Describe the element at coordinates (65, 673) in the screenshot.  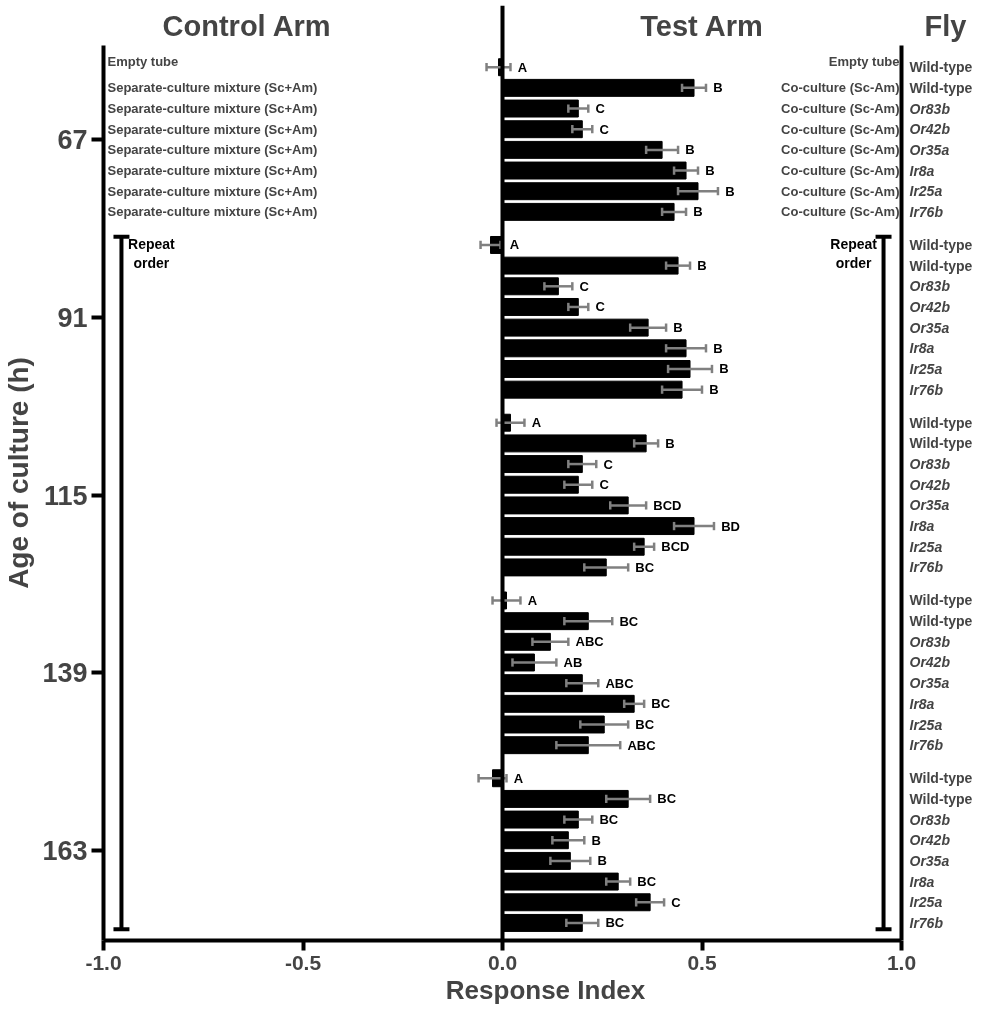
I see `text: 139` at that location.